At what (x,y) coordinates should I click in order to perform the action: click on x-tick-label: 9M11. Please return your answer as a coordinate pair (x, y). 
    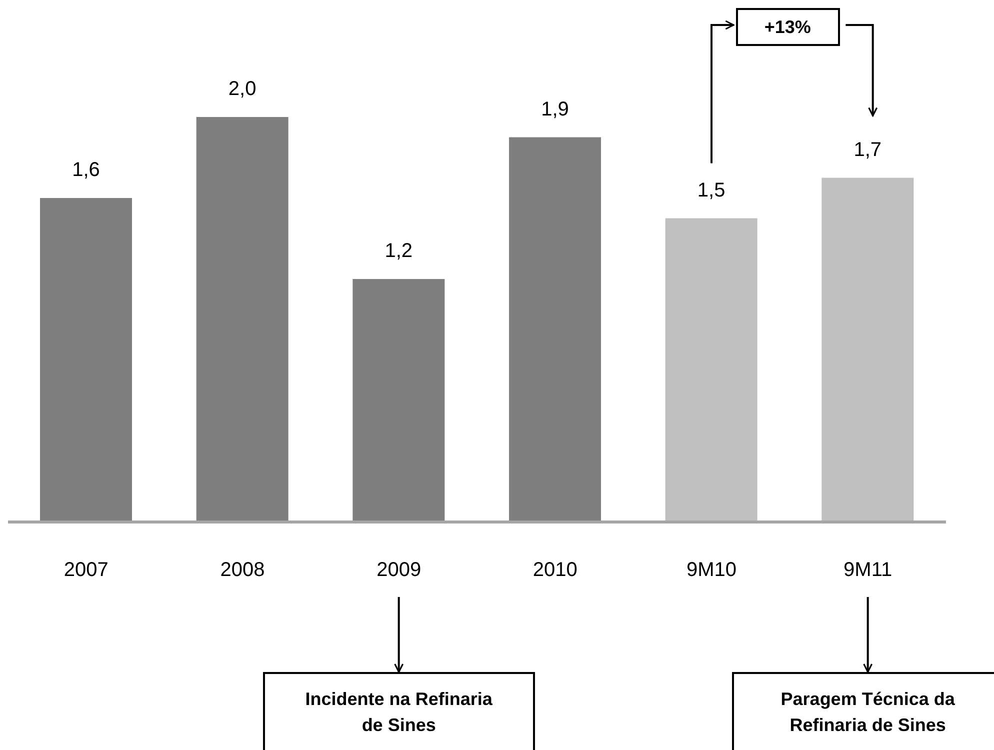
    Looking at the image, I should click on (868, 570).